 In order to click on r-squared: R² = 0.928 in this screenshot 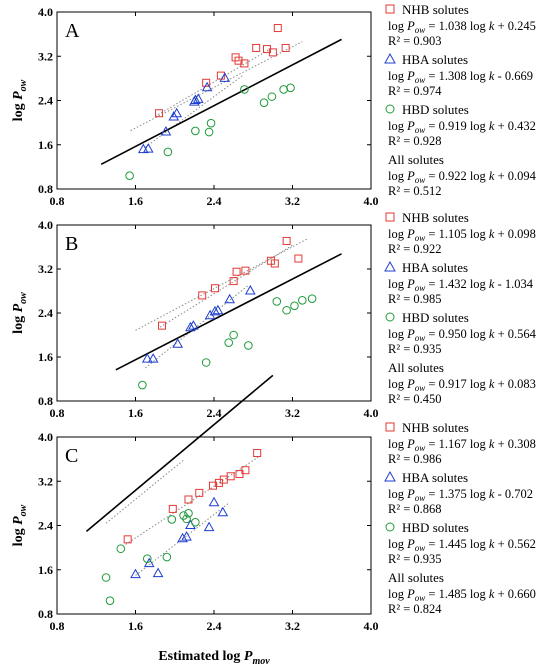, I will do `click(415, 141)`.